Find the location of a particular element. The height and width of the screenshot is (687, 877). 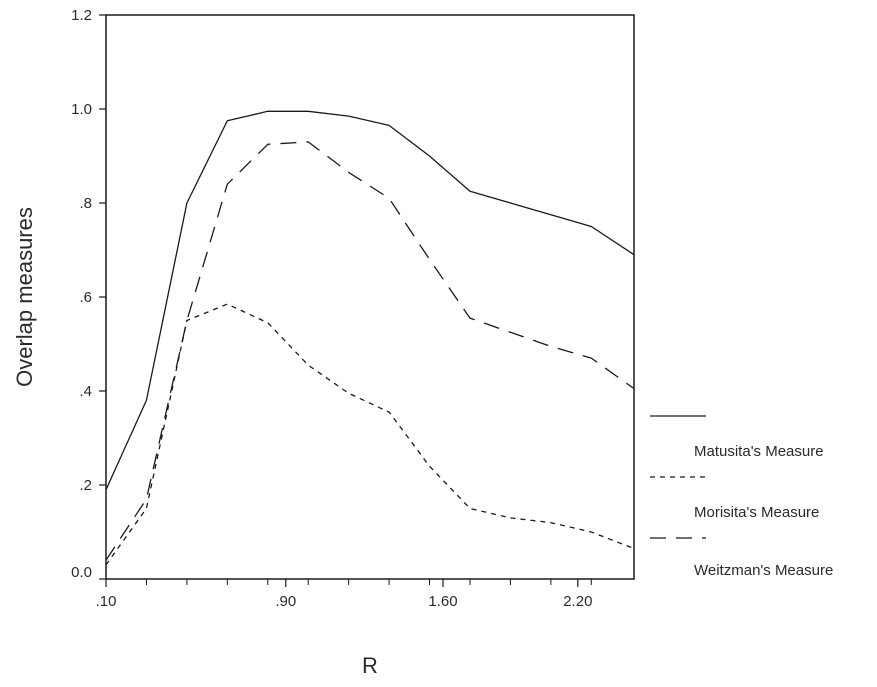

y-tick-label: .6 is located at coordinates (85, 297).